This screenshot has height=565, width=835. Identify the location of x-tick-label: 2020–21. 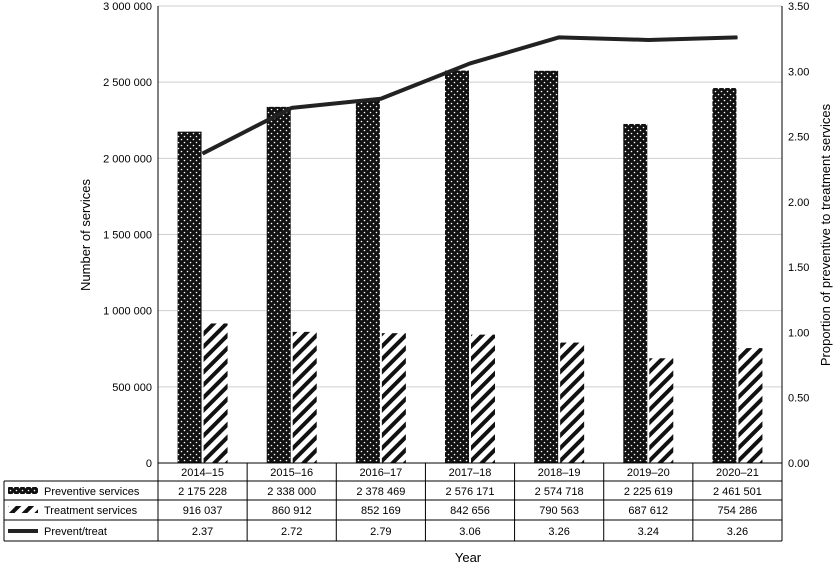
(737, 473).